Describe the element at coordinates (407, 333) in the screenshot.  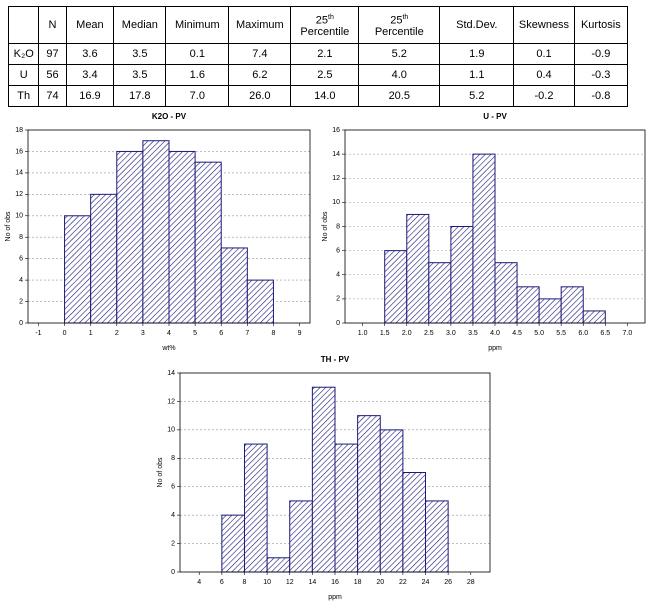
I see `x-tick-label: 2.0` at that location.